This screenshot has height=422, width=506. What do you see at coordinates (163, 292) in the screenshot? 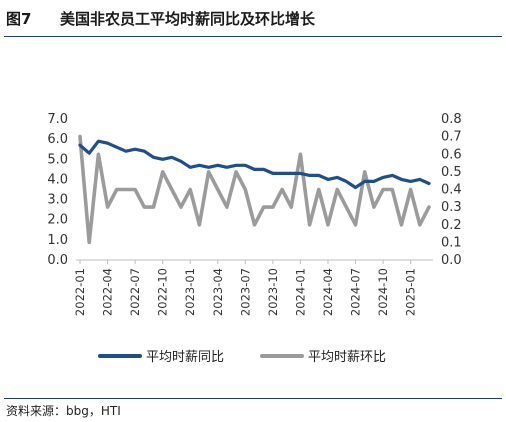
I see `x-tick-label: 2022-10` at bounding box center [163, 292].